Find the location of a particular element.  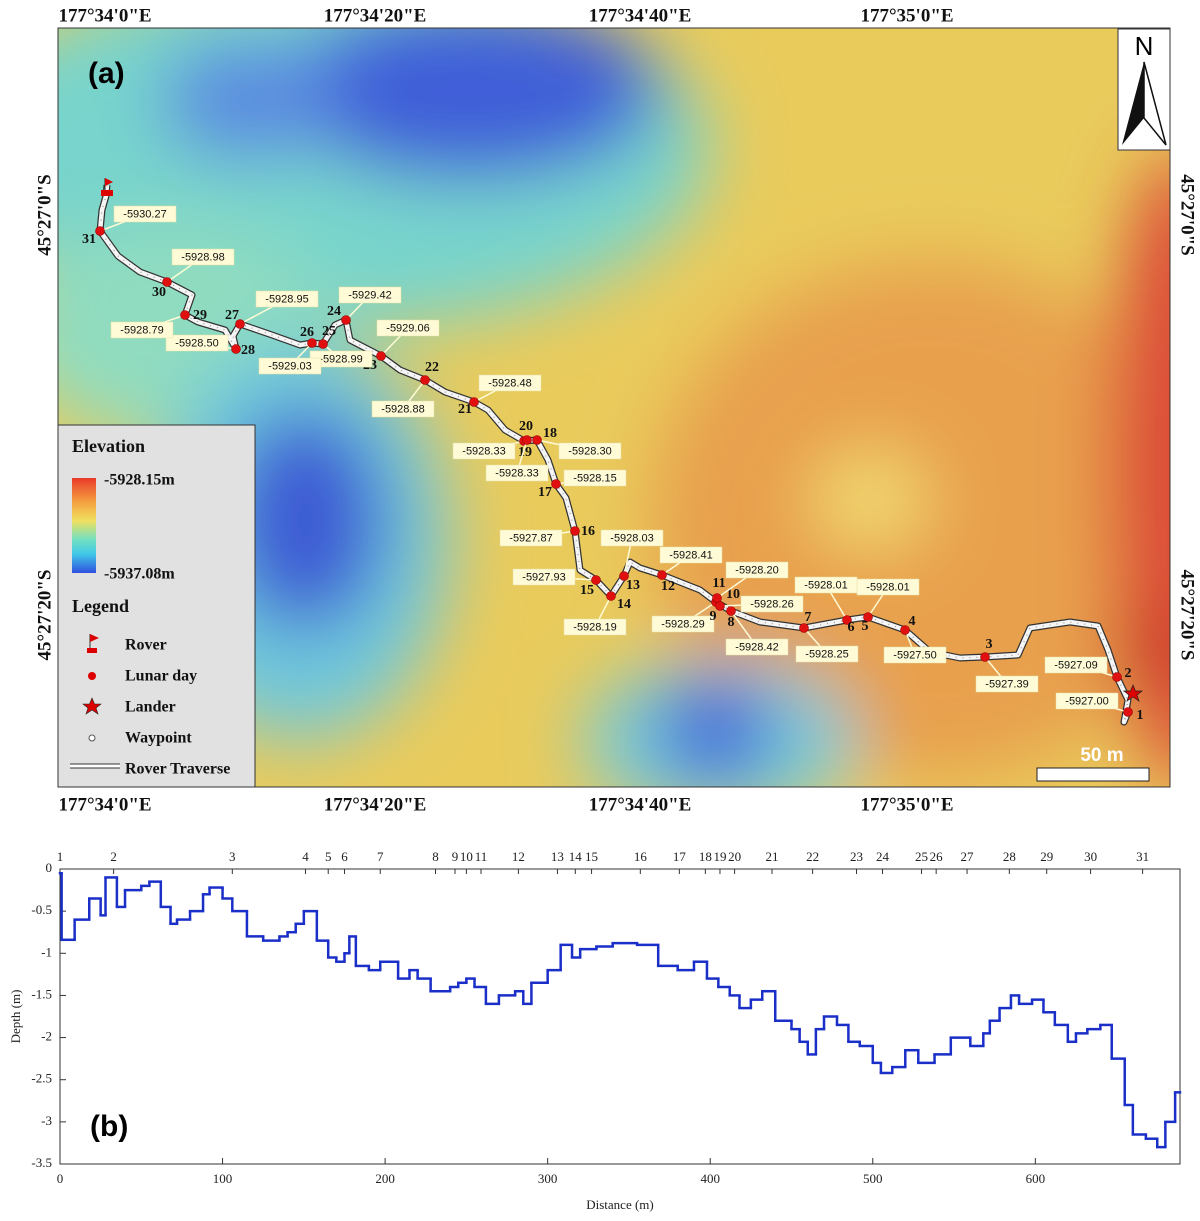

legend-title: Legend is located at coordinates (100, 606).